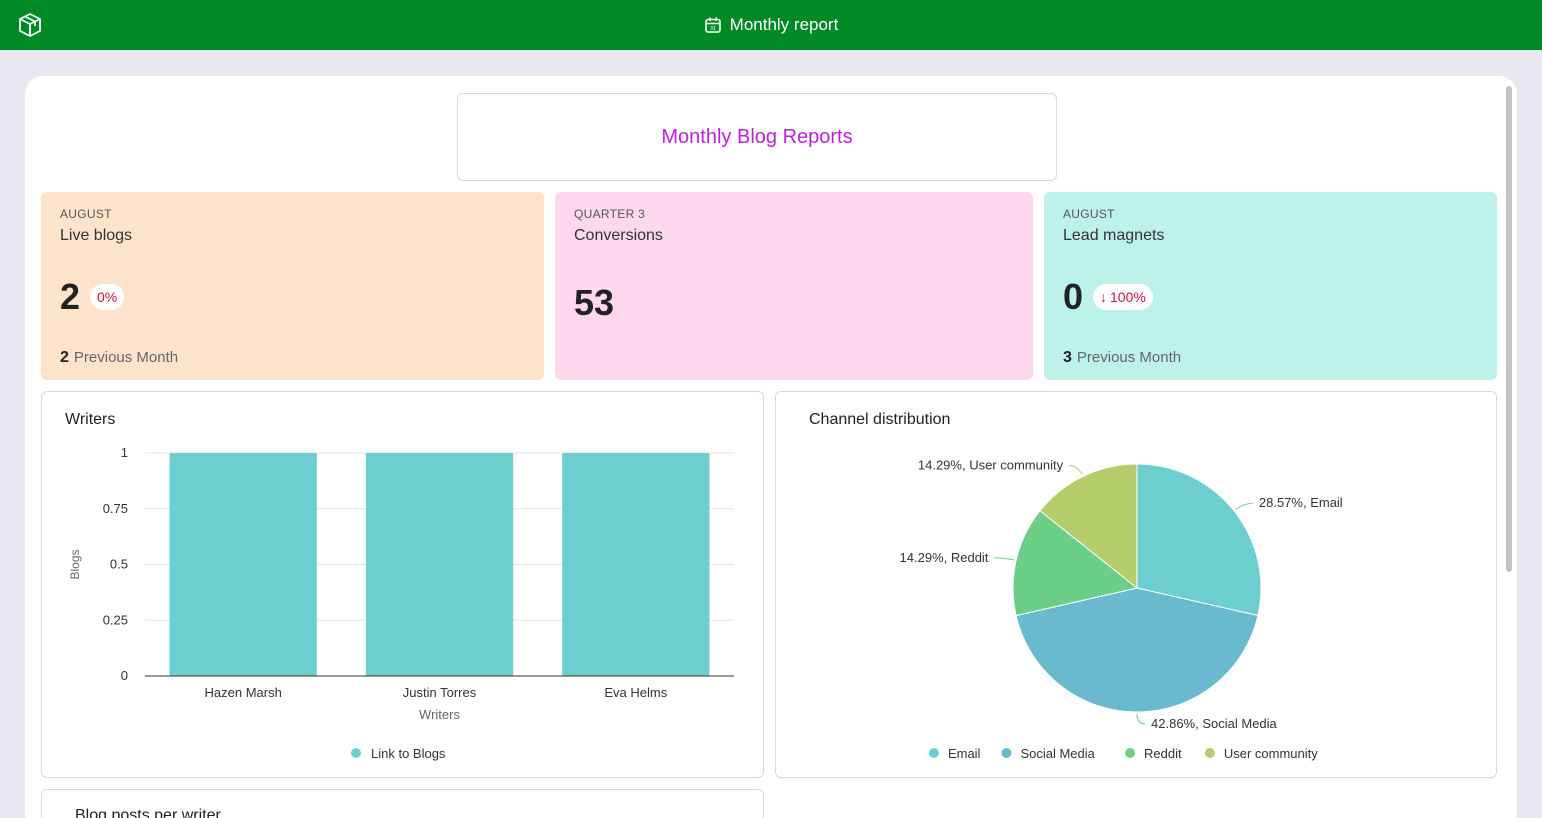 The image size is (1542, 818). I want to click on top-bar: 31 Monthly report, so click(771, 25).